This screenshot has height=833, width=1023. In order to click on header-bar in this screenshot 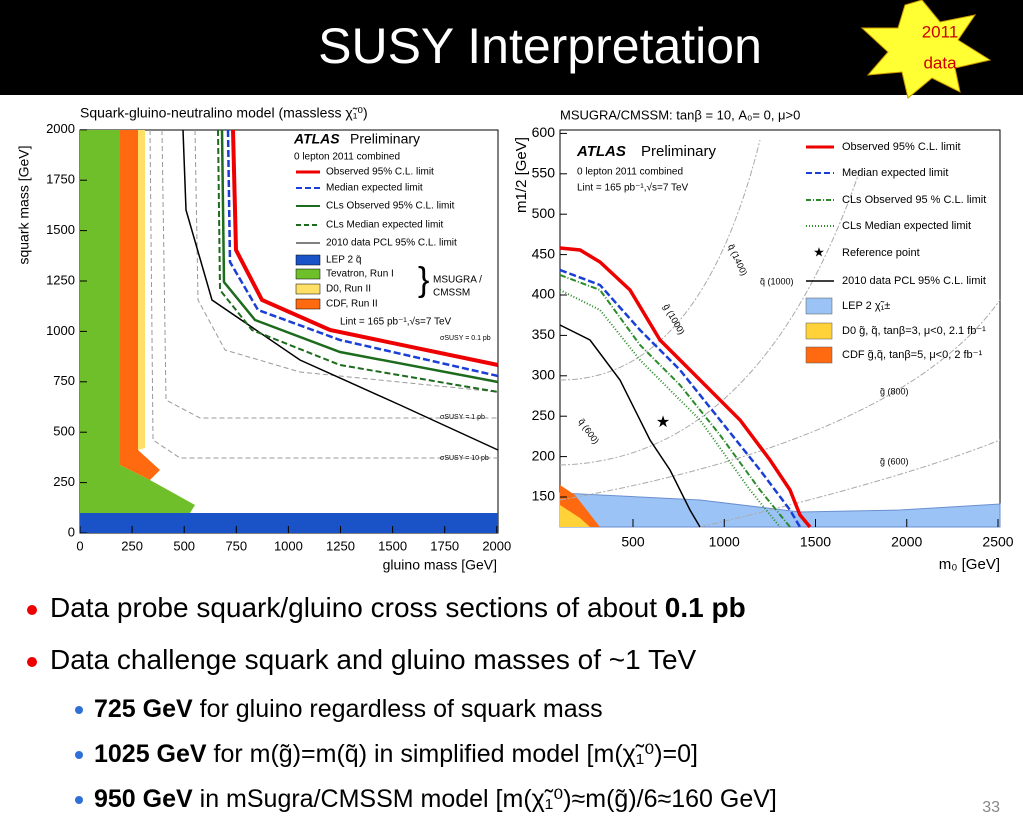, I will do `click(511, 47)`.